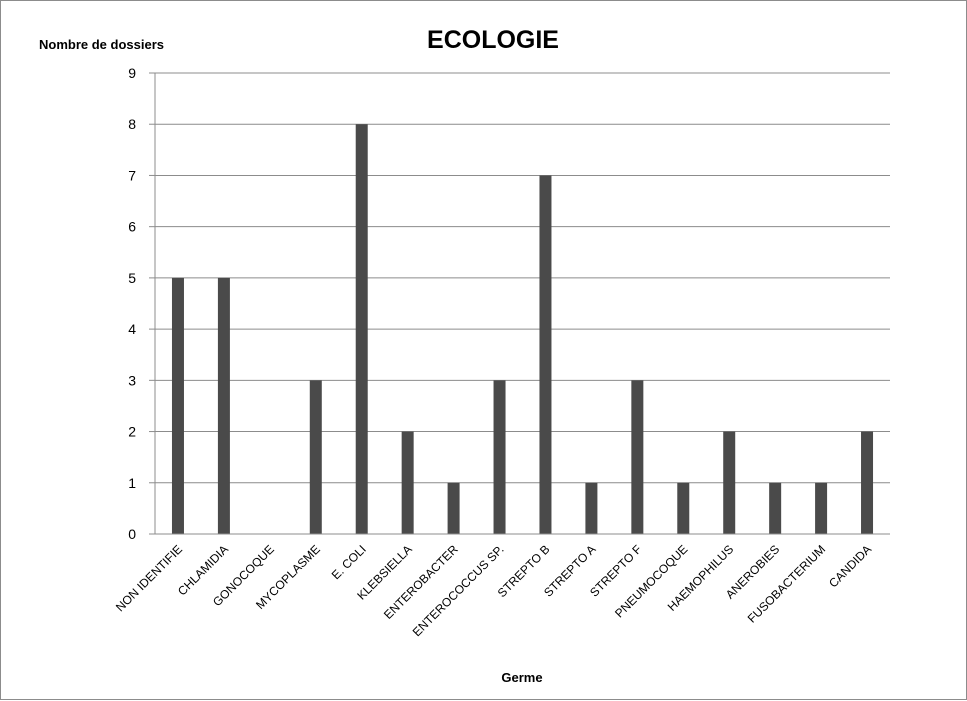 This screenshot has width=967, height=701. Describe the element at coordinates (132, 175) in the screenshot. I see `y-tick-label: 7` at that location.